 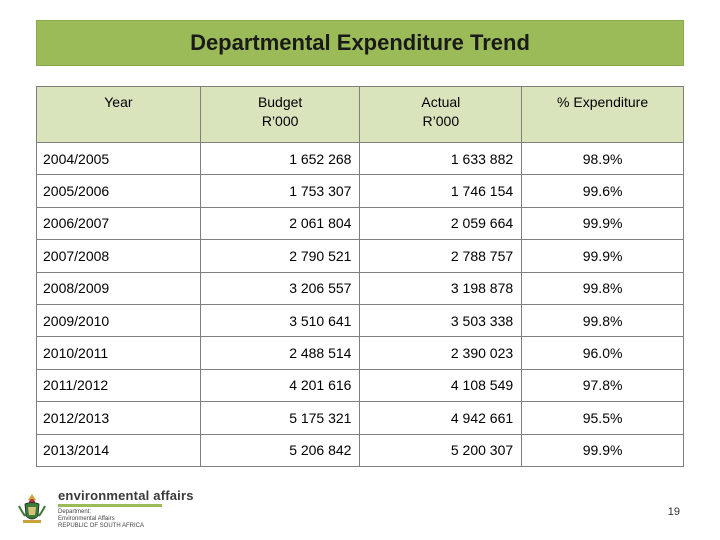 What do you see at coordinates (602, 418) in the screenshot?
I see `cell-pct: 95.5%` at bounding box center [602, 418].